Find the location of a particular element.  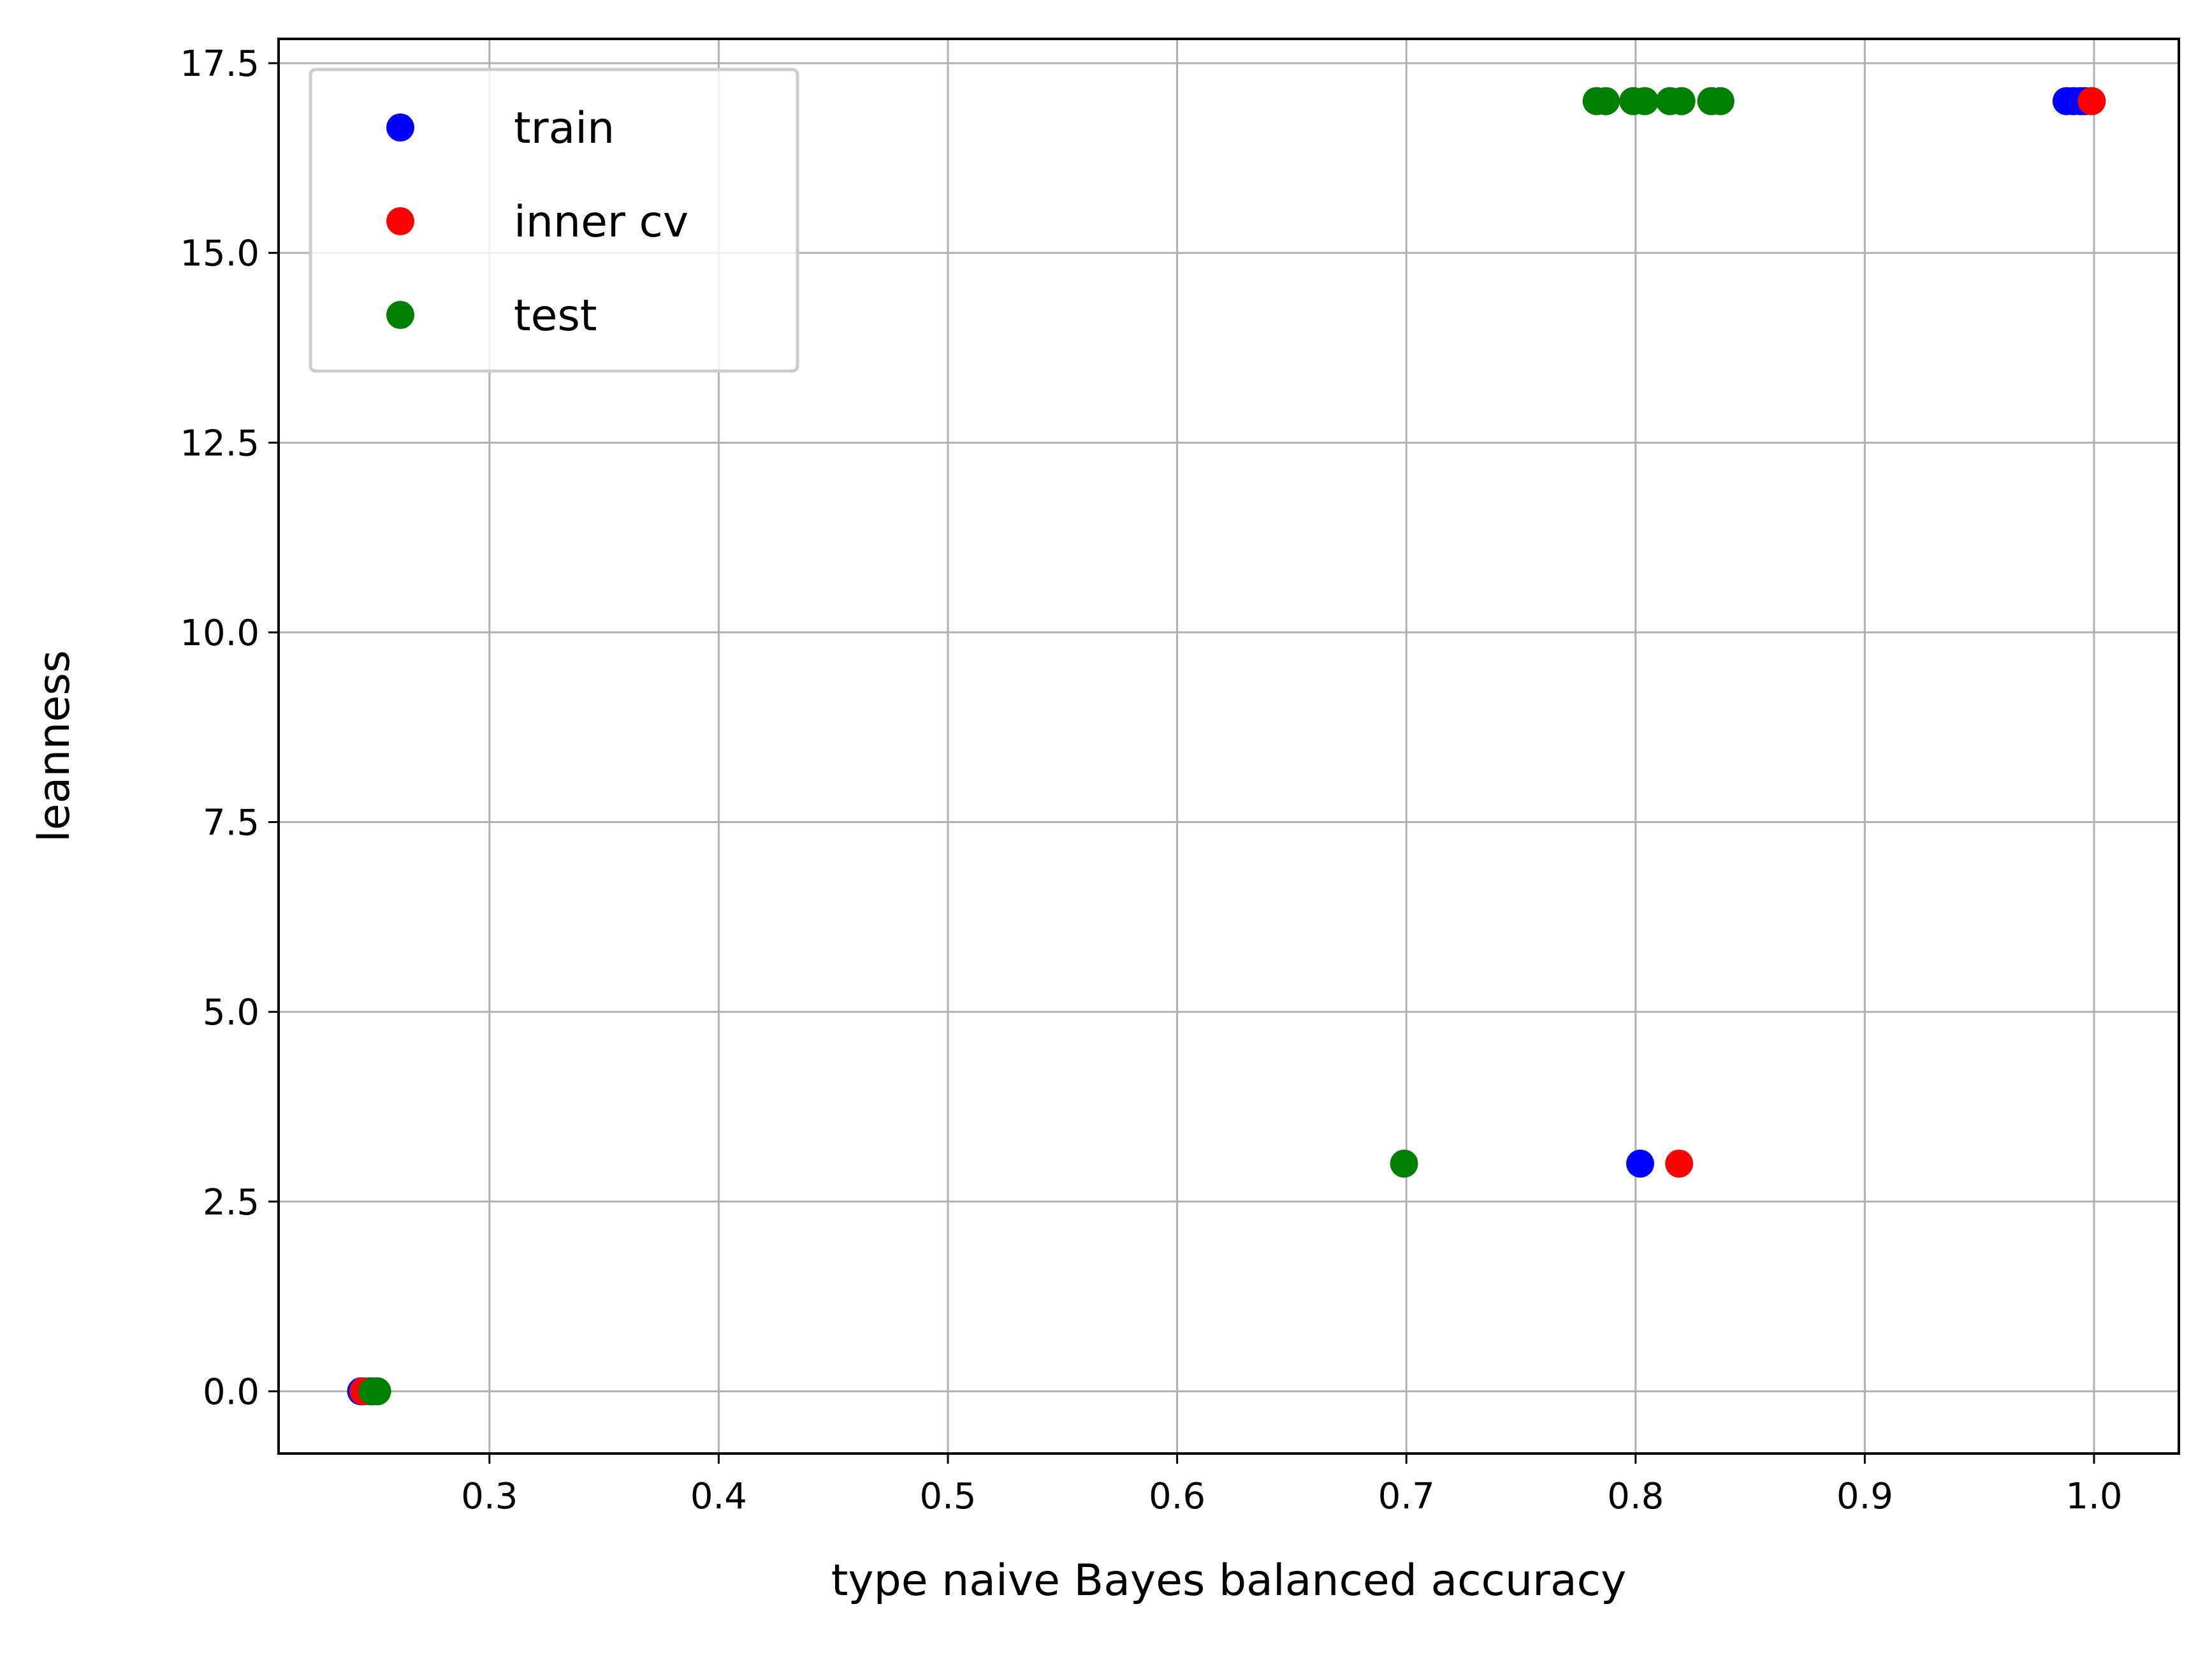

y-axis-label: leanness is located at coordinates (54, 746).